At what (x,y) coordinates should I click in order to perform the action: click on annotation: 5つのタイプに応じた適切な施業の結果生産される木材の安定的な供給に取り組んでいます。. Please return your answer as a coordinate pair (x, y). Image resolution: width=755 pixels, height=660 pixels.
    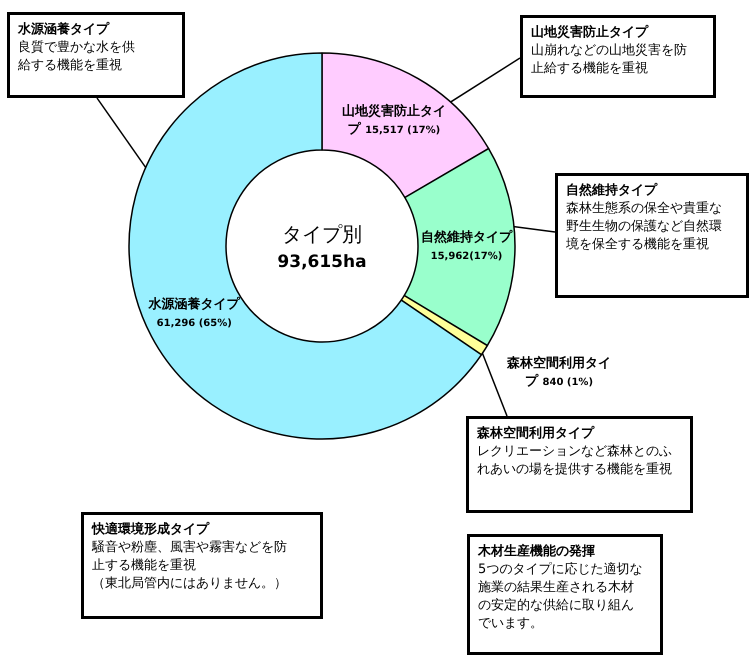
    Looking at the image, I should click on (561, 597).